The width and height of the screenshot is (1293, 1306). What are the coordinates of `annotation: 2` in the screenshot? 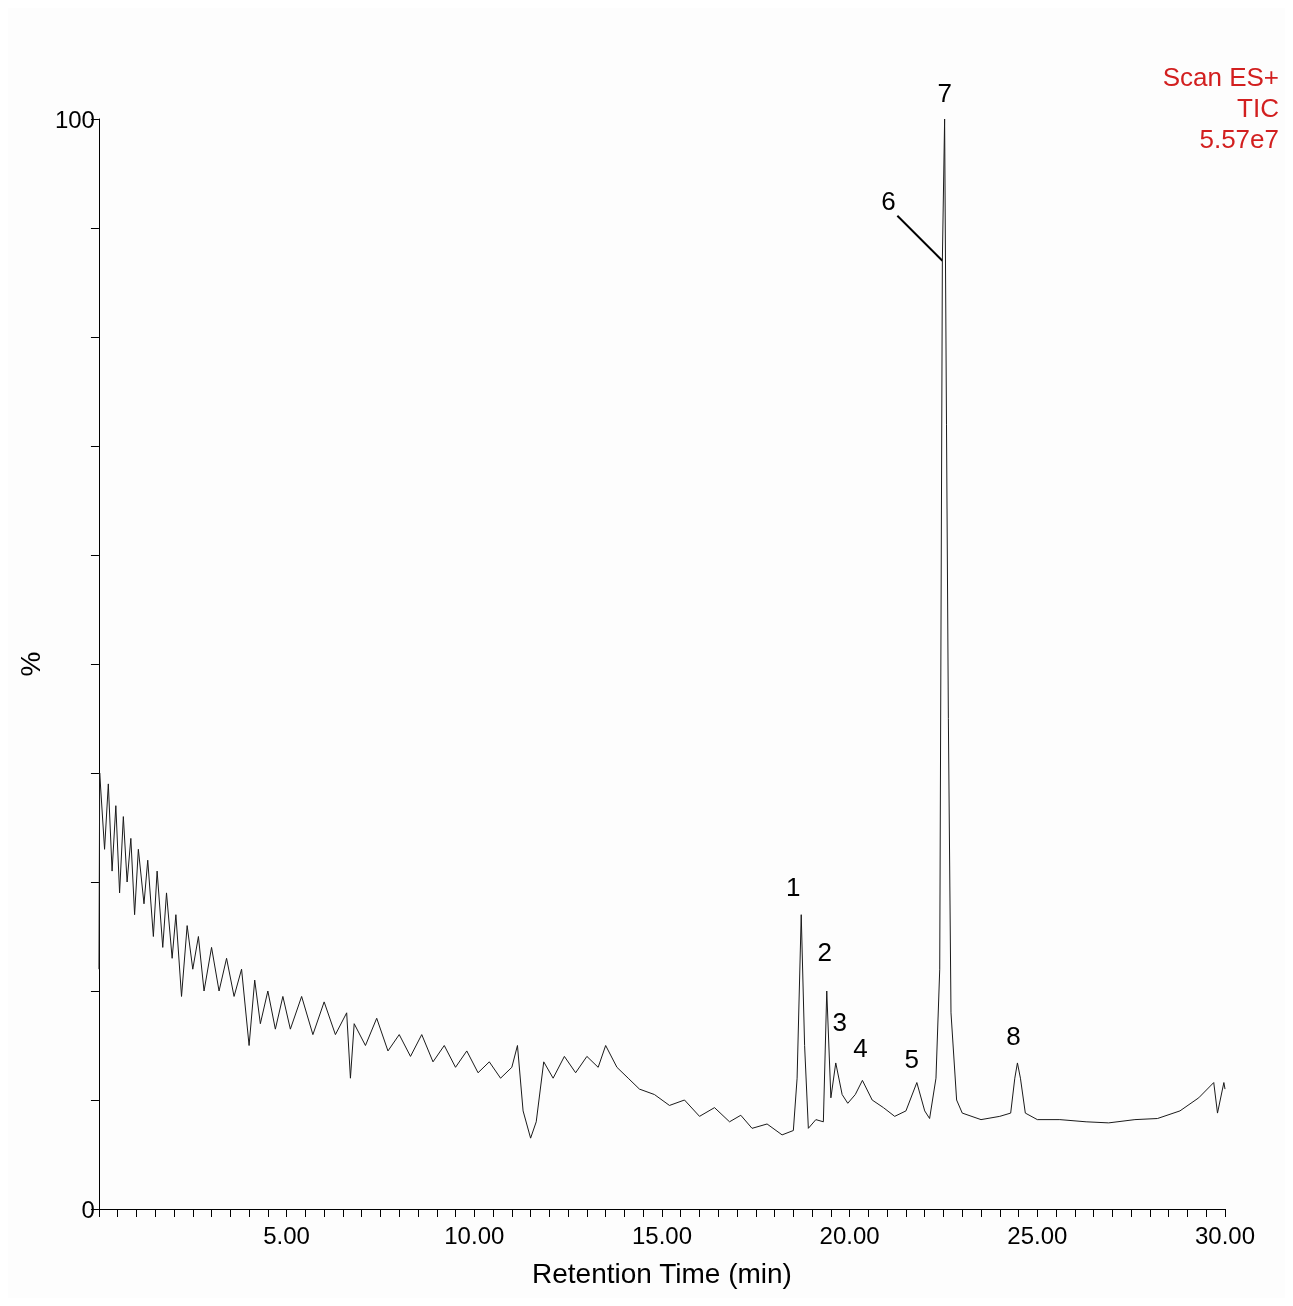 It's located at (824, 952).